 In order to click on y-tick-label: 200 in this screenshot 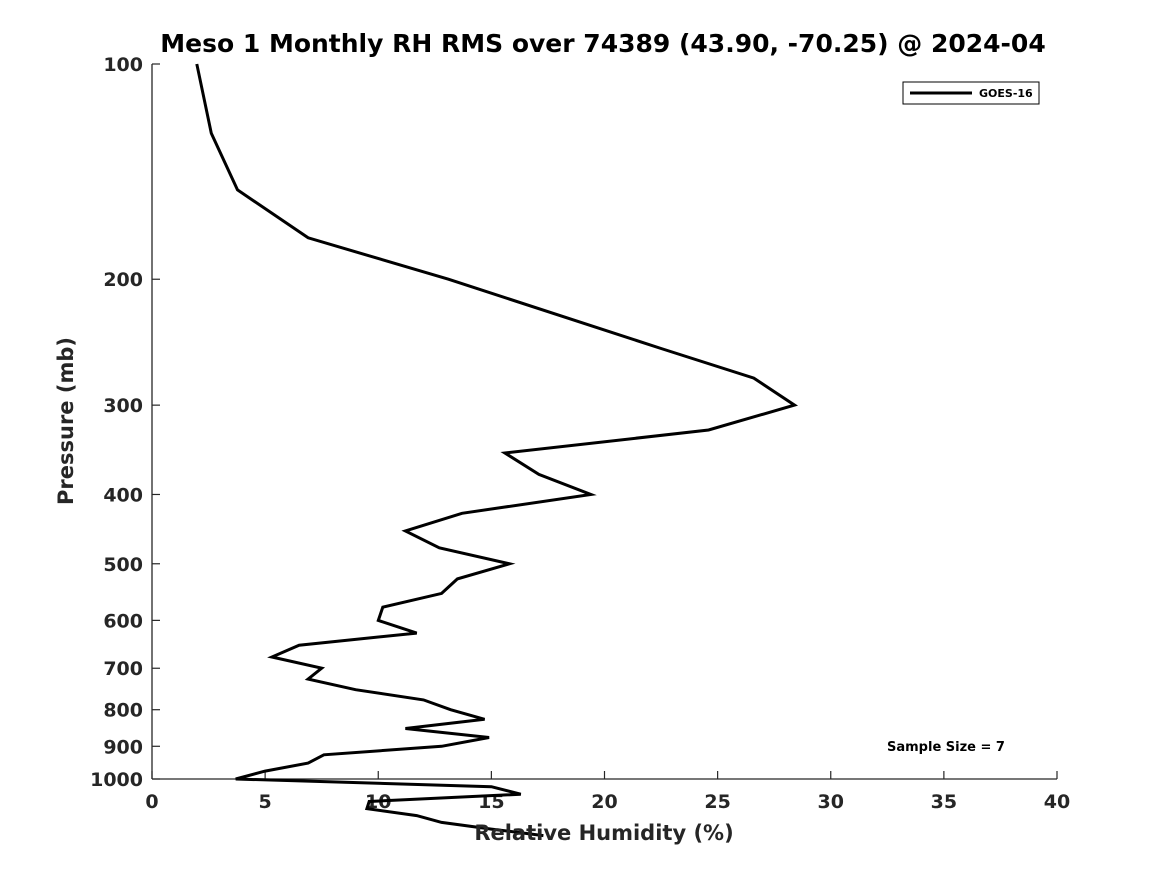, I will do `click(123, 280)`.